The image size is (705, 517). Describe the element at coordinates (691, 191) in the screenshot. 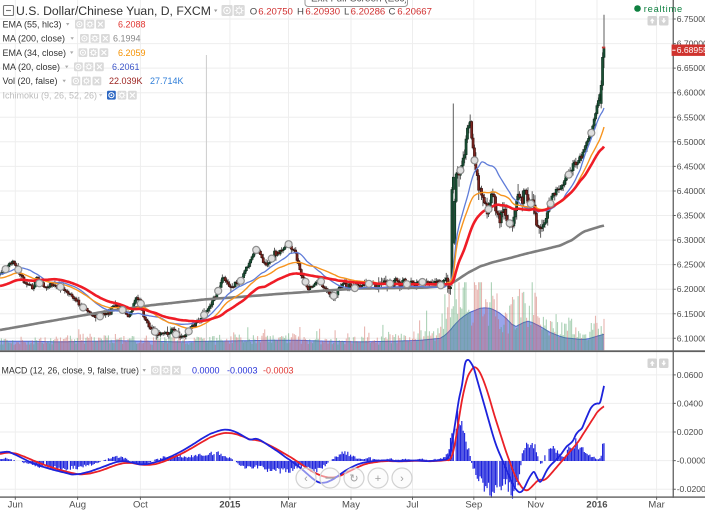

I see `svg-text: 6.40000` at that location.